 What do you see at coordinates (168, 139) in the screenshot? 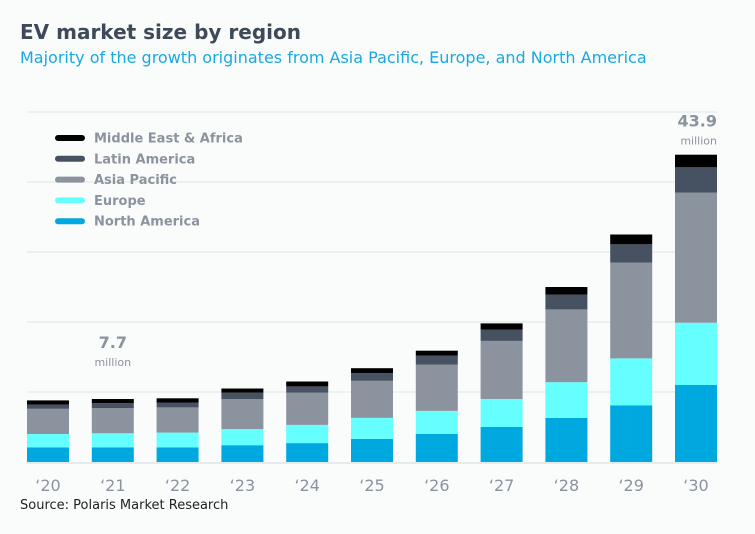
I see `legend-label: Middle East & Africa` at bounding box center [168, 139].